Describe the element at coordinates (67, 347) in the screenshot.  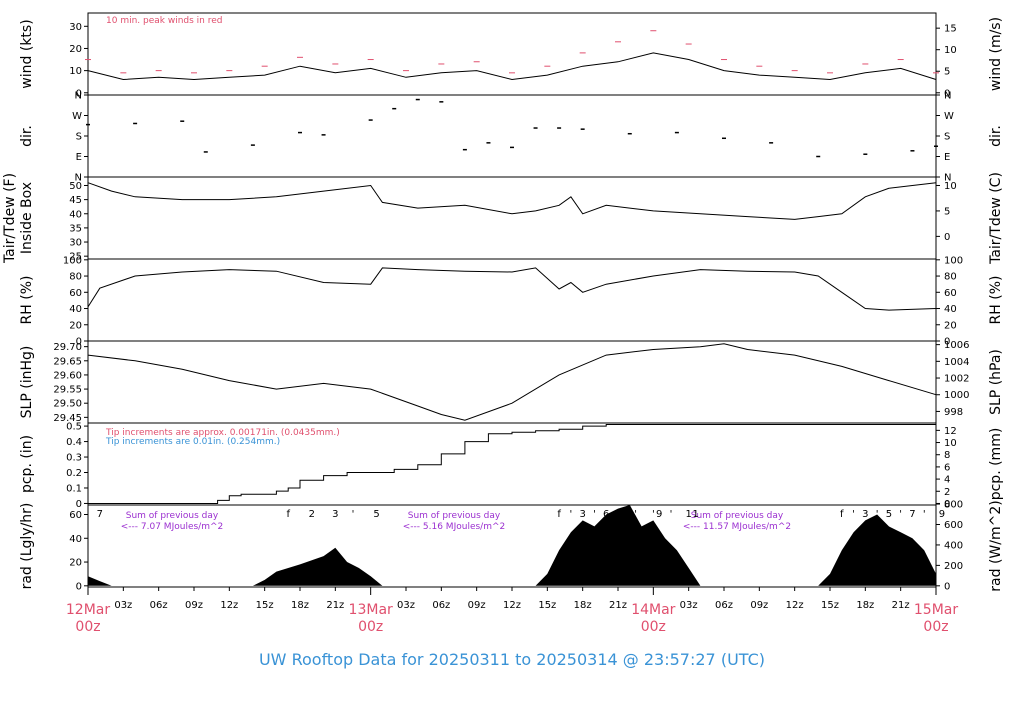
I see `left-tick-label: 29.70` at that location.